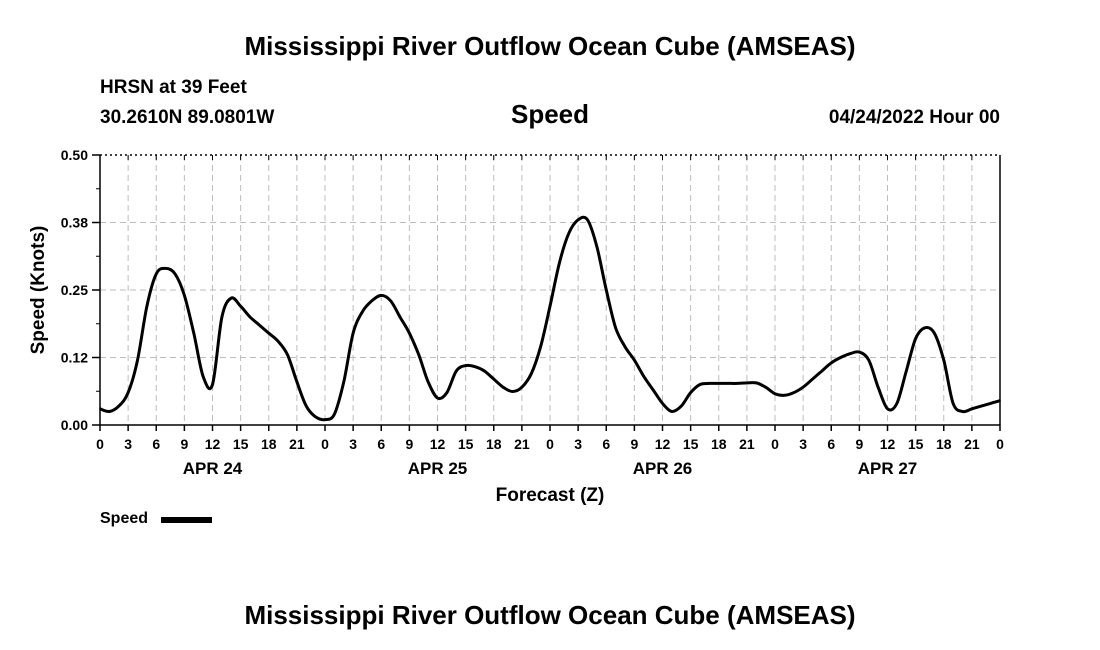  What do you see at coordinates (74, 290) in the screenshot?
I see `y-tick-label: 0.25` at bounding box center [74, 290].